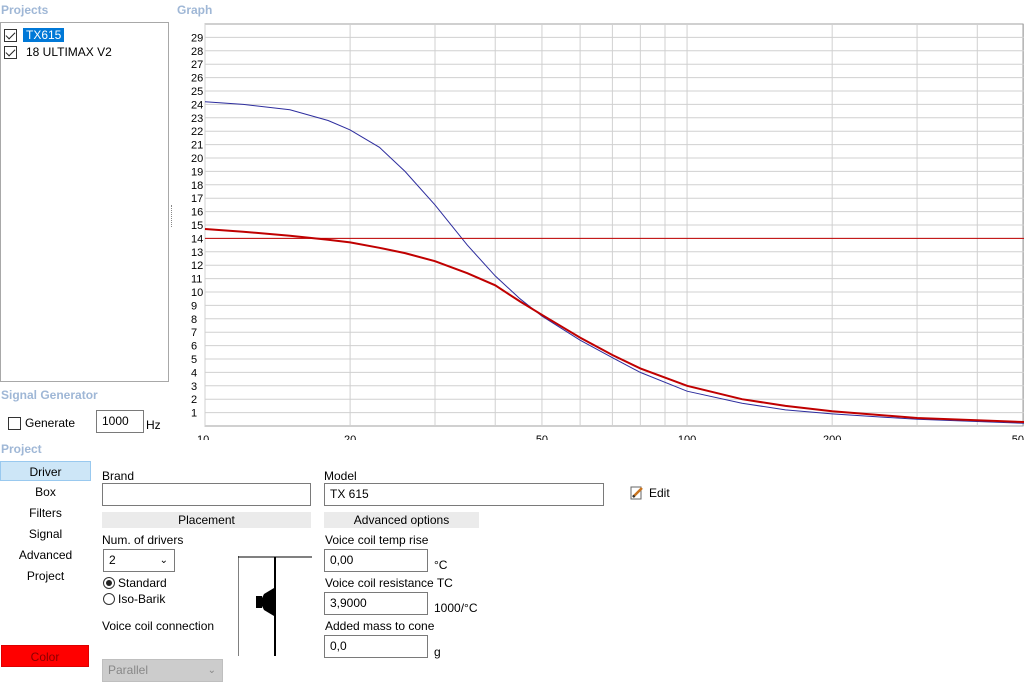  What do you see at coordinates (194, 400) in the screenshot?
I see `y-tick-label: 2` at bounding box center [194, 400].